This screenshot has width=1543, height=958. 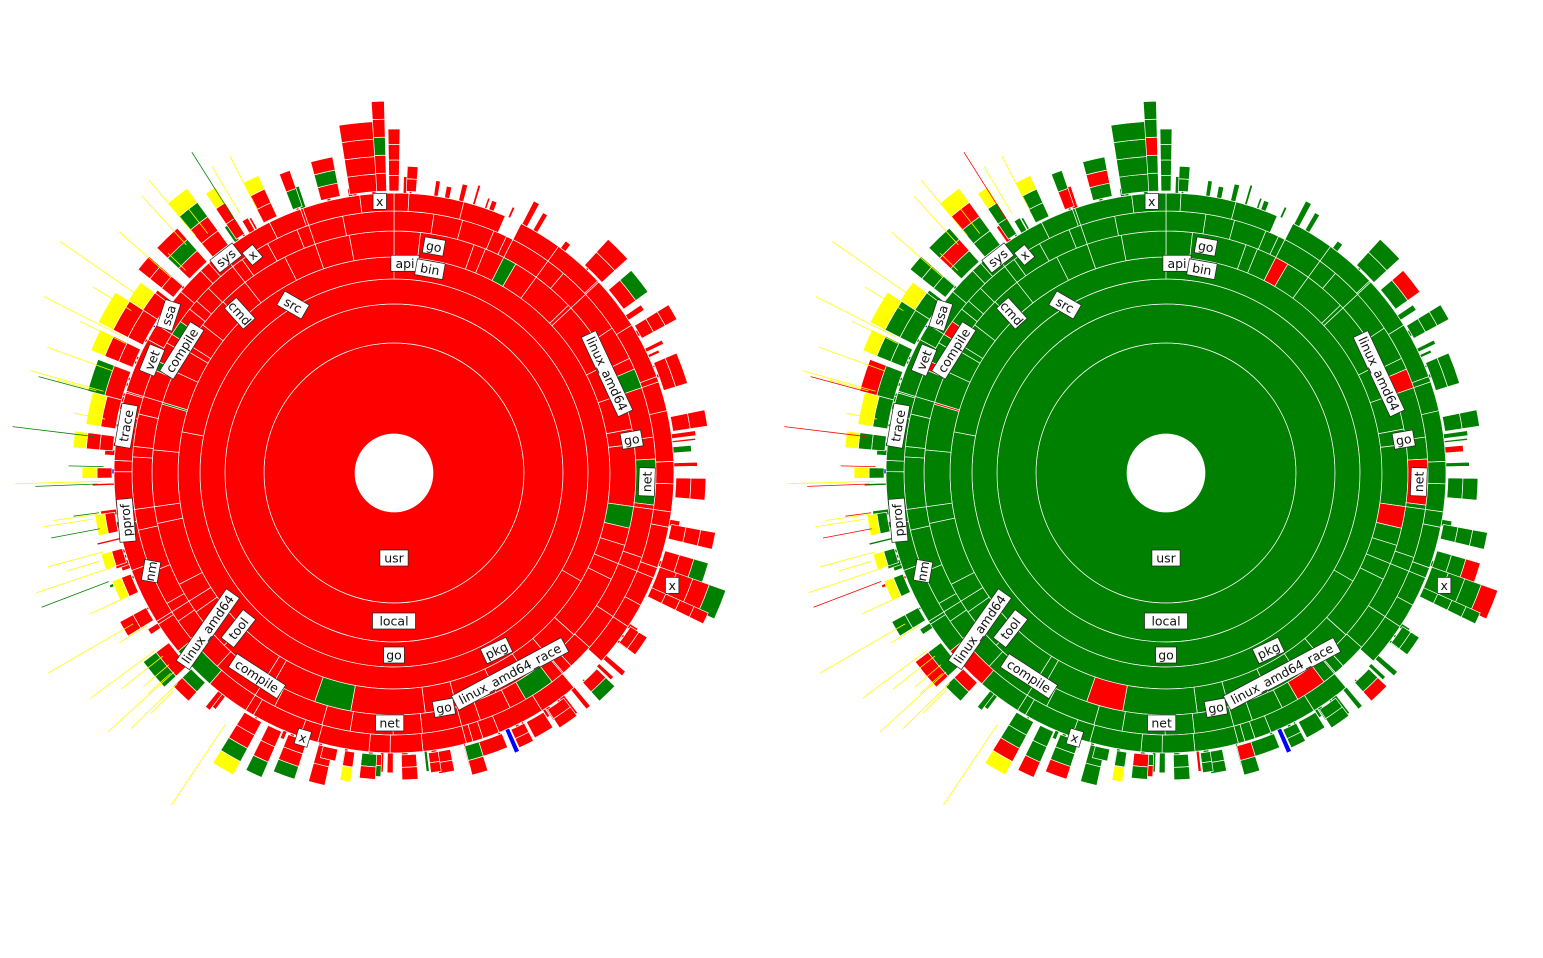 I want to click on svg-text: api, so click(x=1176, y=263).